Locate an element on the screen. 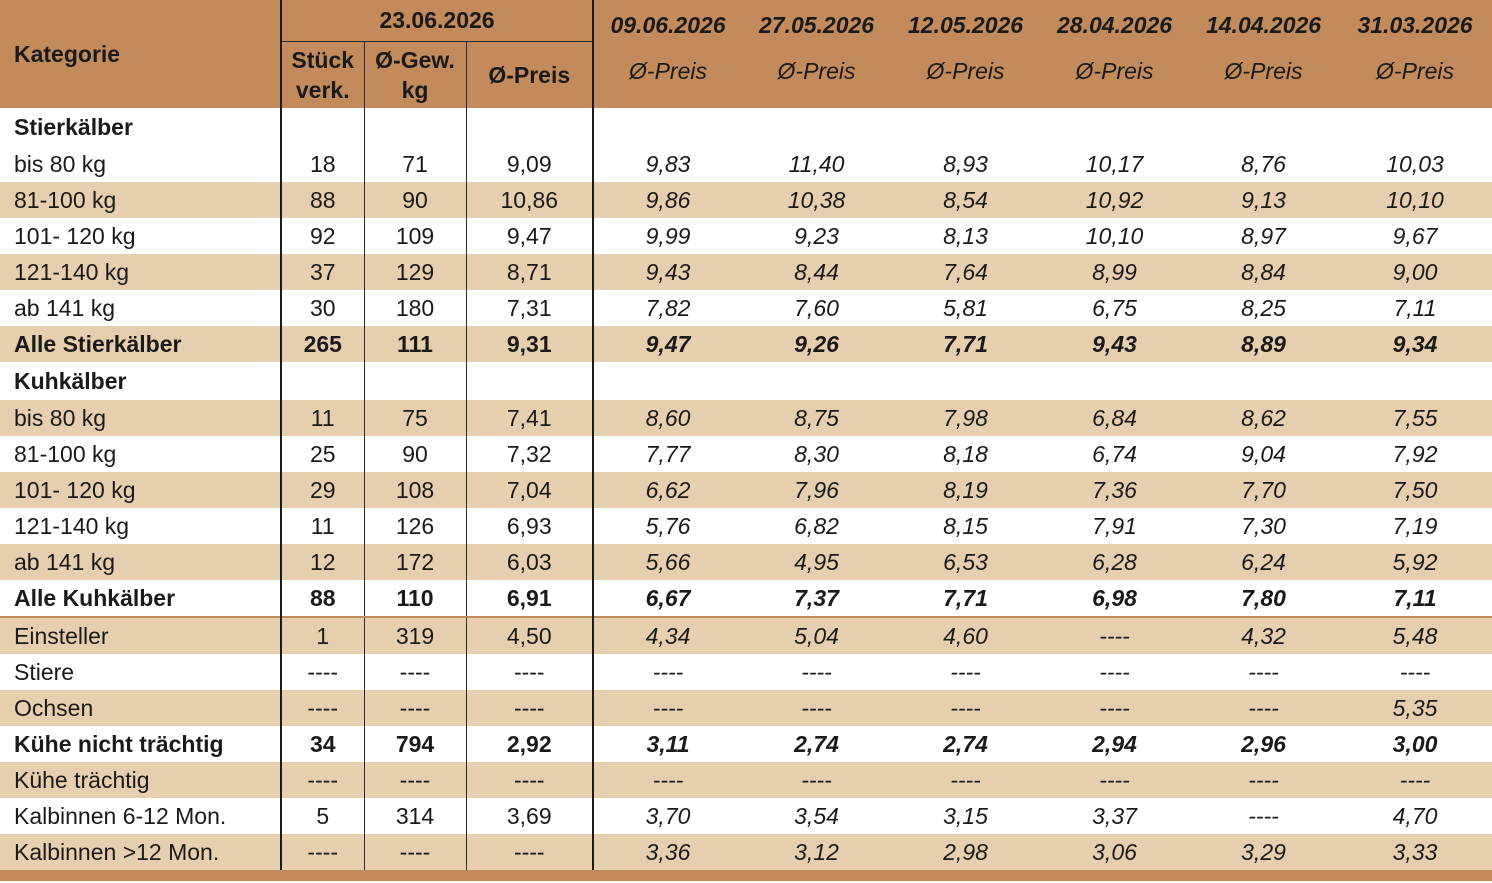 The image size is (1492, 883). cell-prev-preis: 6,53 is located at coordinates (966, 562).